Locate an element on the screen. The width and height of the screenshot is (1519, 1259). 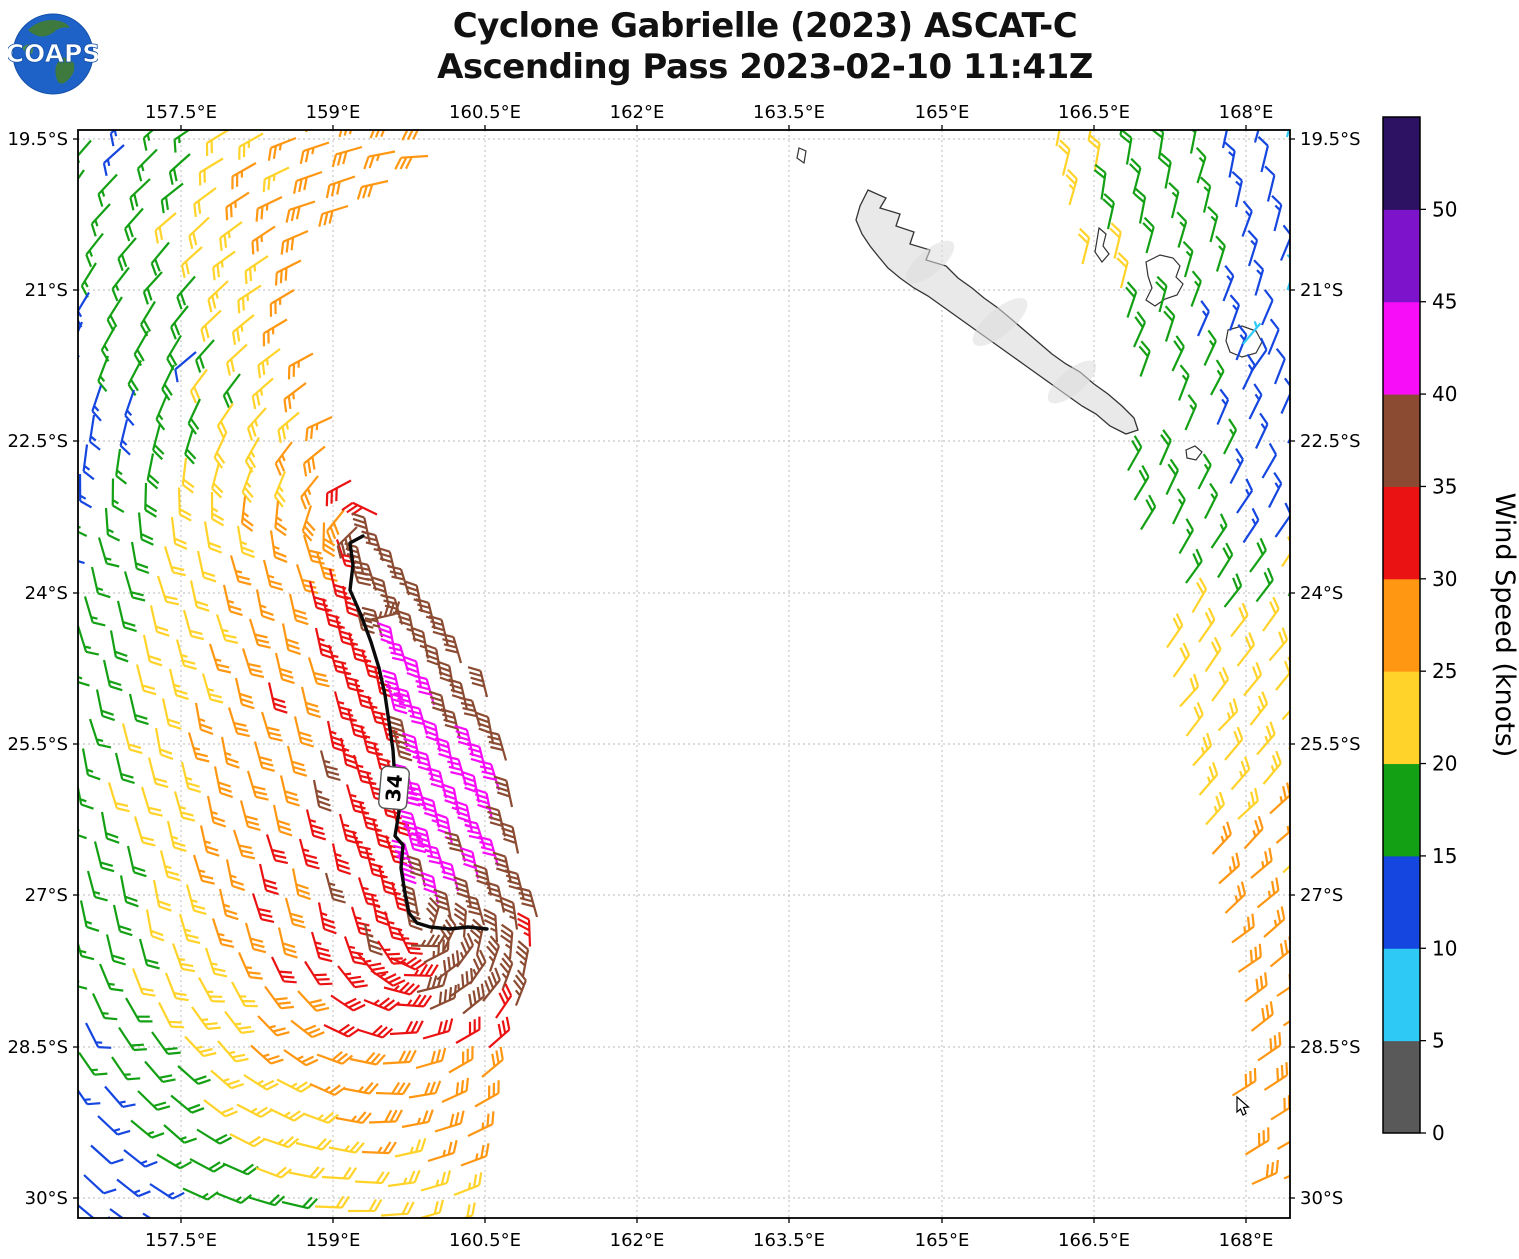
y-tick-label-right: 22.5°S is located at coordinates (1330, 441).